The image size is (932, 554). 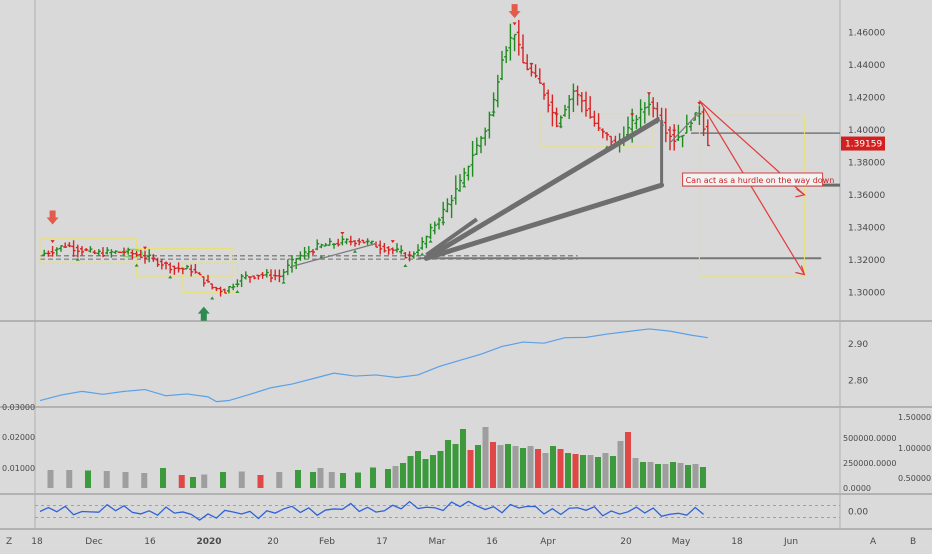 What do you see at coordinates (681, 542) in the screenshot?
I see `x-axis-tick-label: May` at bounding box center [681, 542].